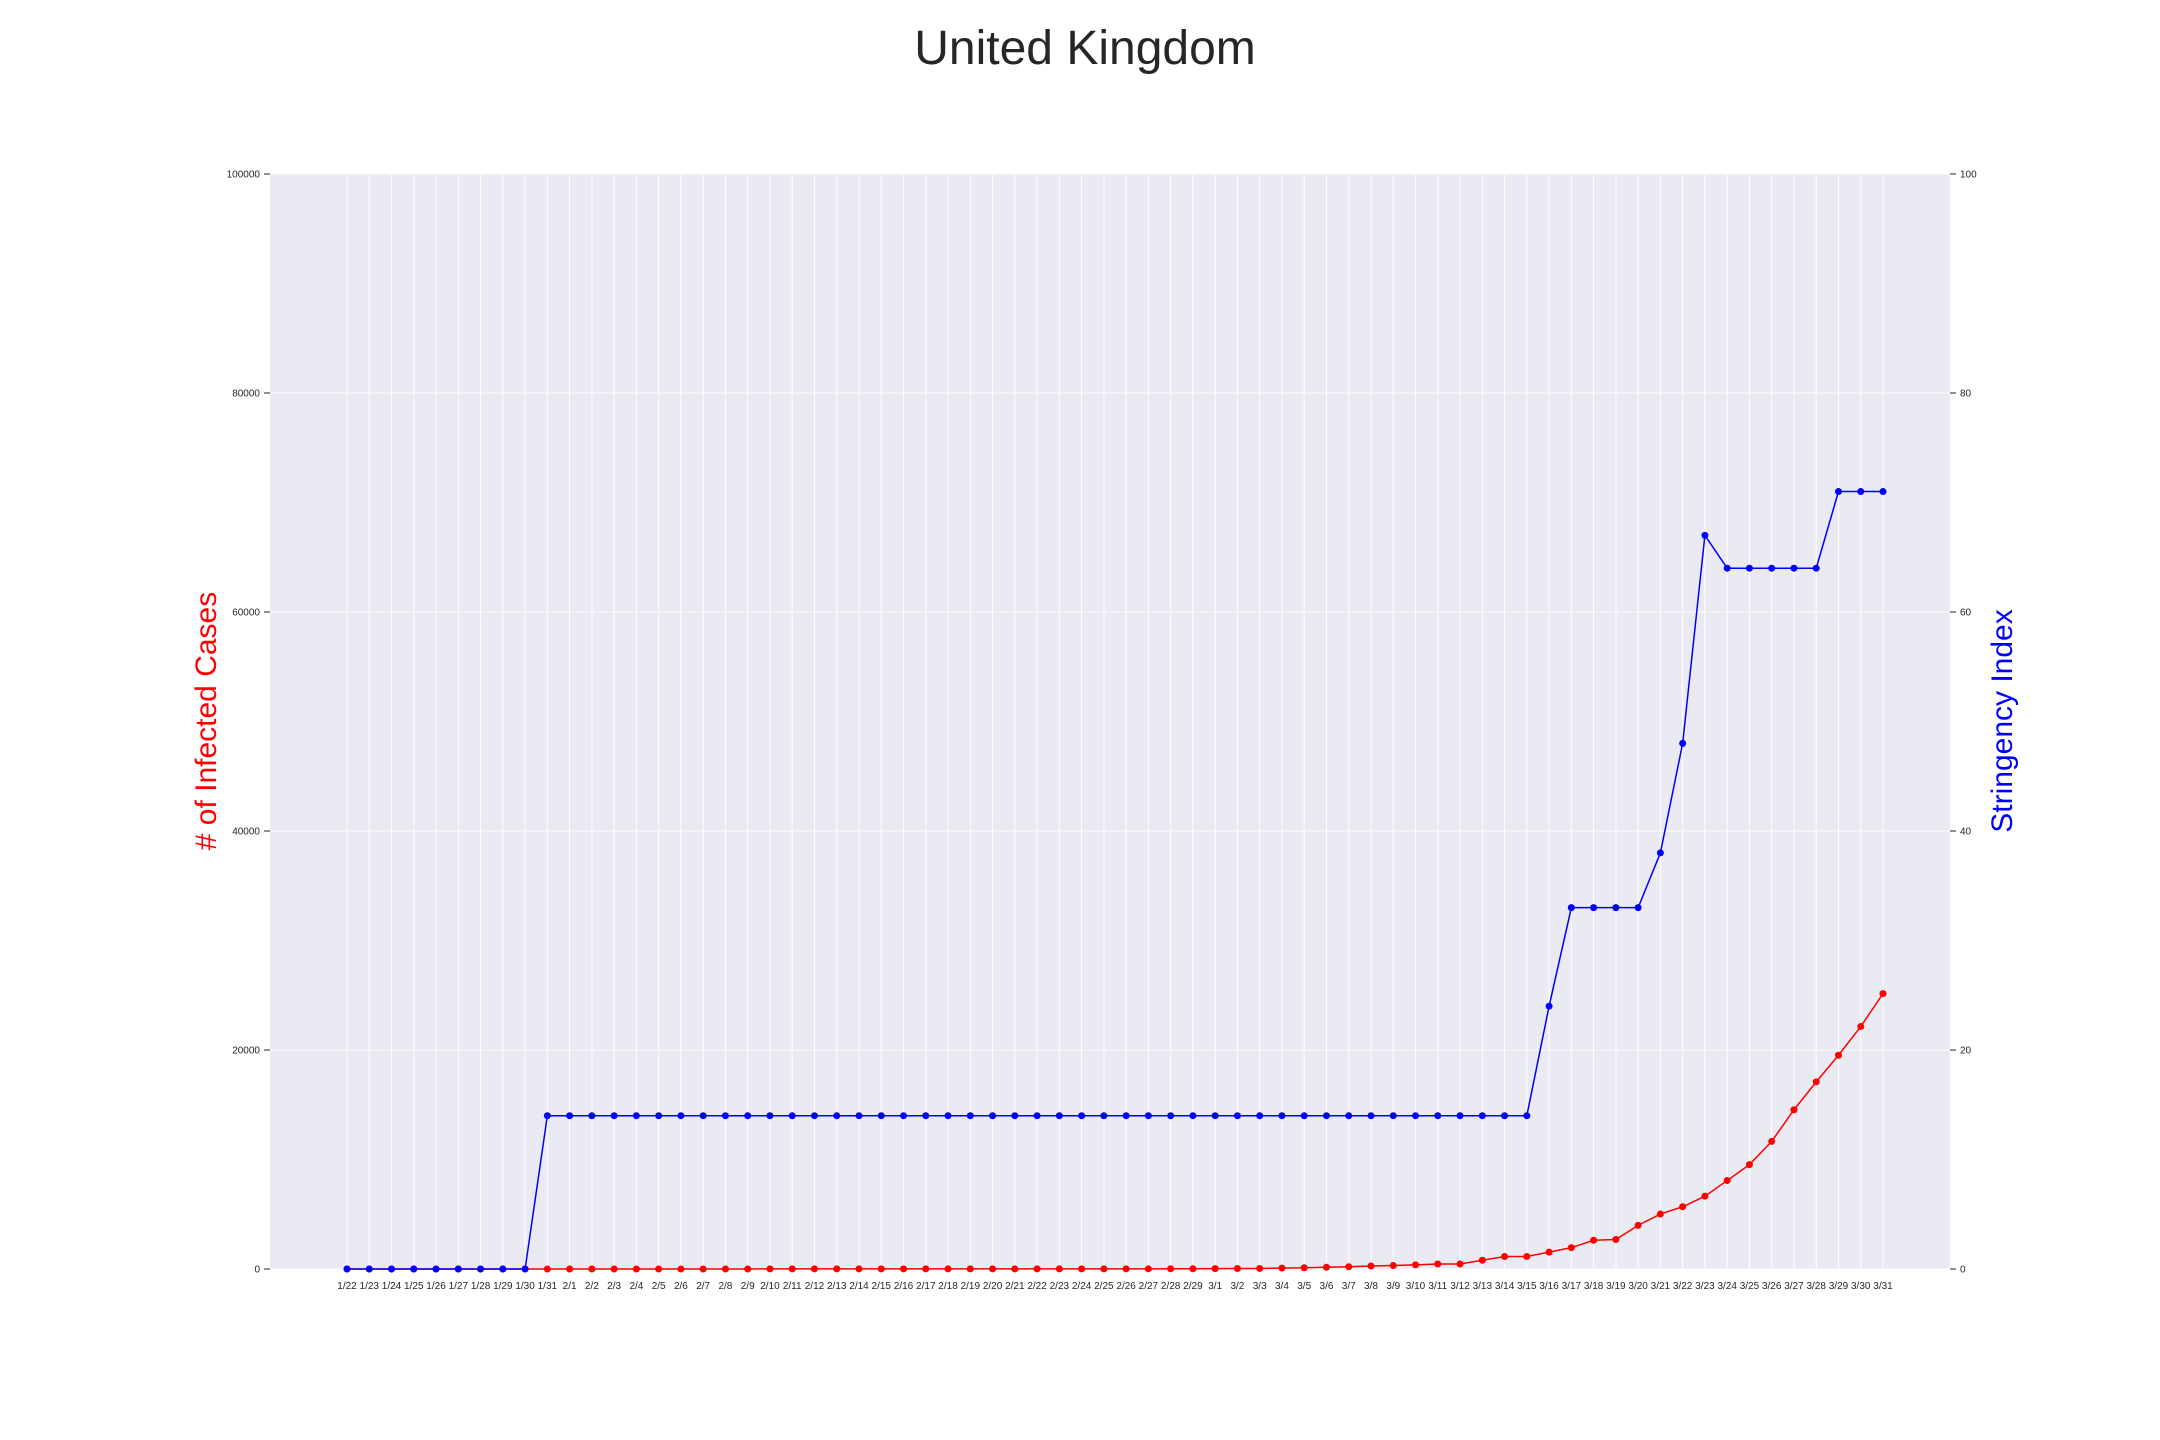 This screenshot has width=2160, height=1440. I want to click on x-tick-label: 3/8, so click(1371, 1286).